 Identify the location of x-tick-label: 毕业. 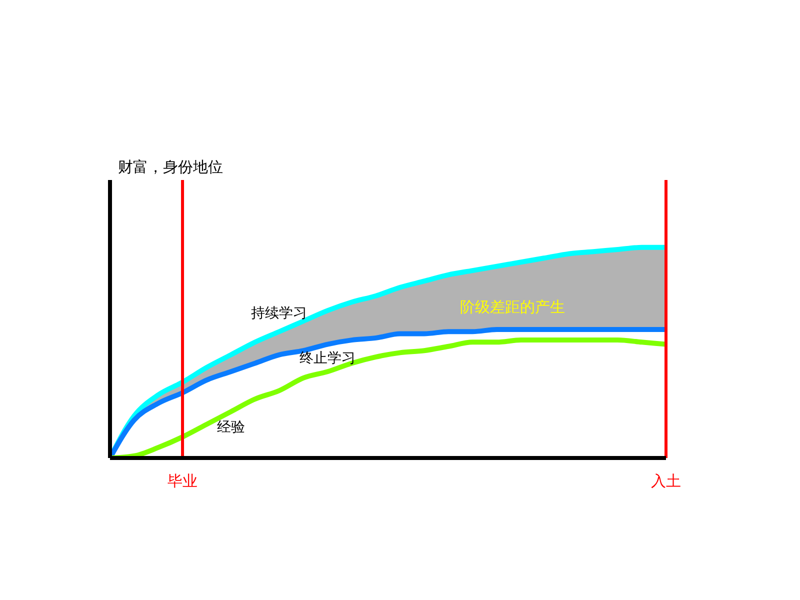
(183, 481).